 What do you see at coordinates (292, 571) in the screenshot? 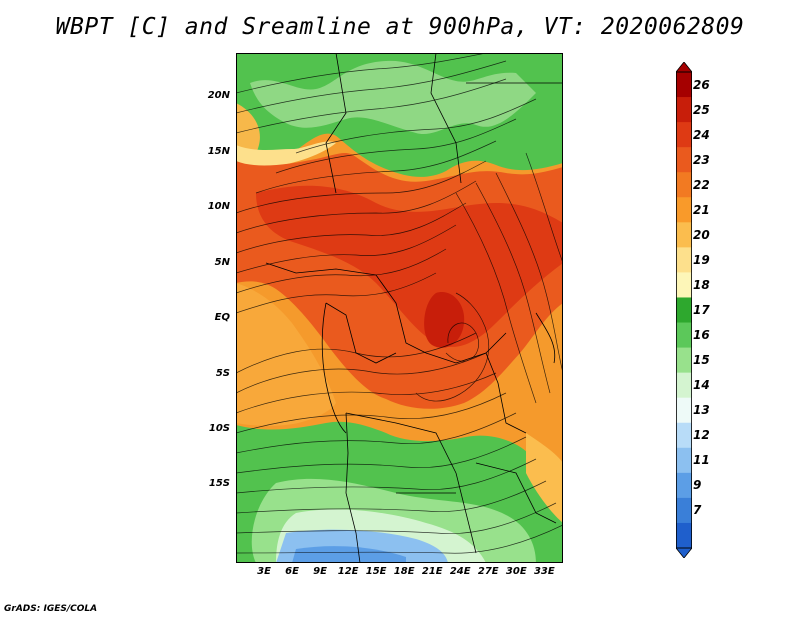
I see `lon-tick-label: 6E` at bounding box center [292, 571].